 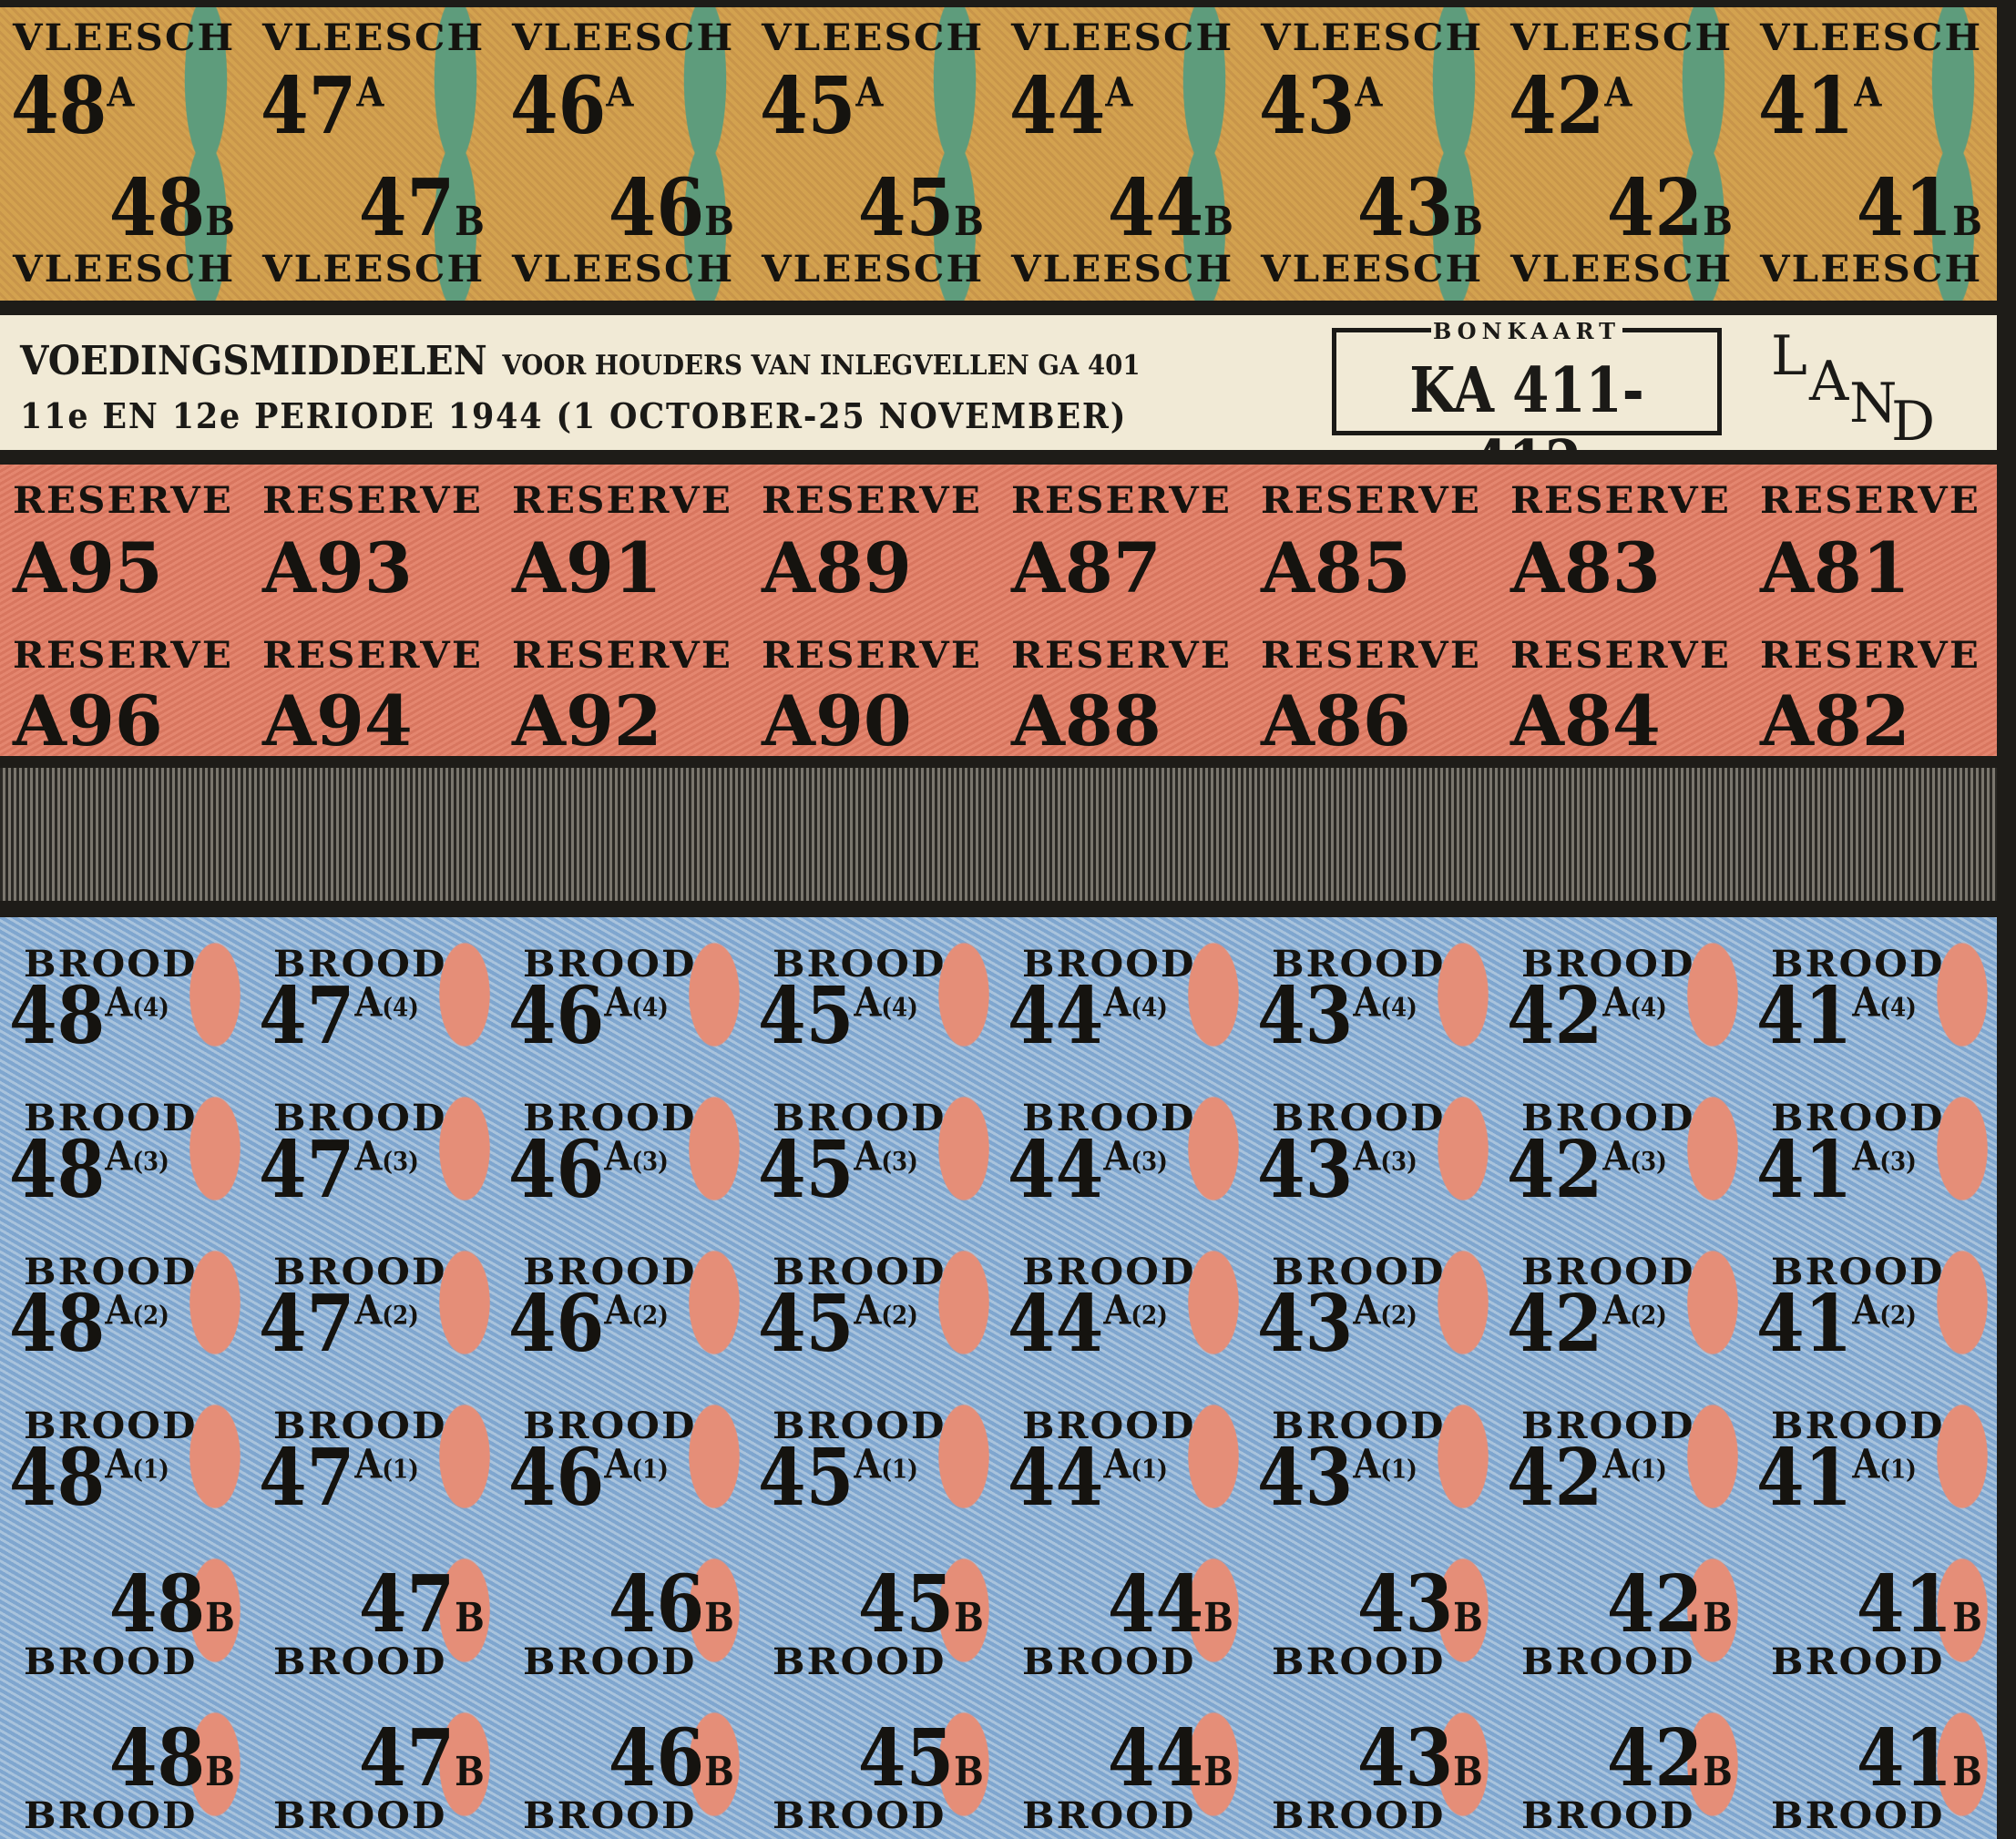 What do you see at coordinates (339, 1478) in the screenshot?
I see `coupon-number: 47A(1)` at bounding box center [339, 1478].